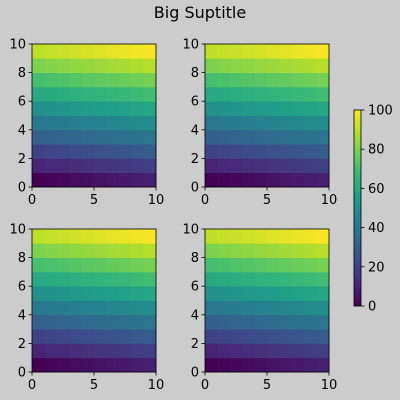 This screenshot has width=400, height=400. I want to click on y-tick-label: 2, so click(195, 344).